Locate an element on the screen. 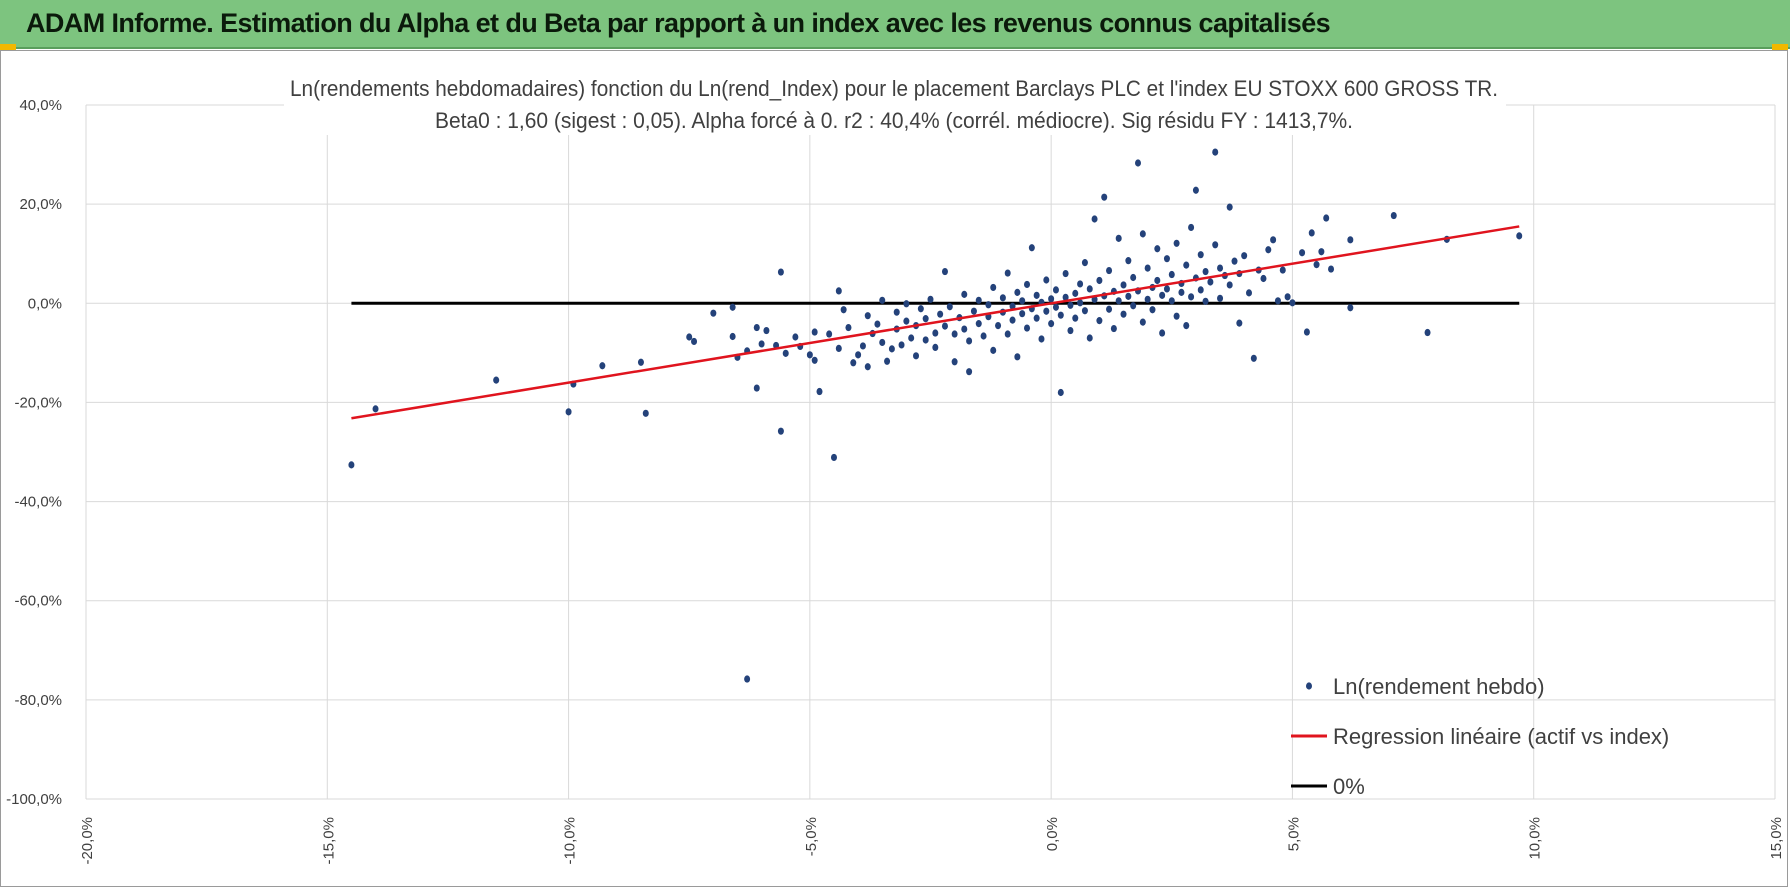 The height and width of the screenshot is (888, 1790). x-tick-label: 5,0% is located at coordinates (1293, 834).